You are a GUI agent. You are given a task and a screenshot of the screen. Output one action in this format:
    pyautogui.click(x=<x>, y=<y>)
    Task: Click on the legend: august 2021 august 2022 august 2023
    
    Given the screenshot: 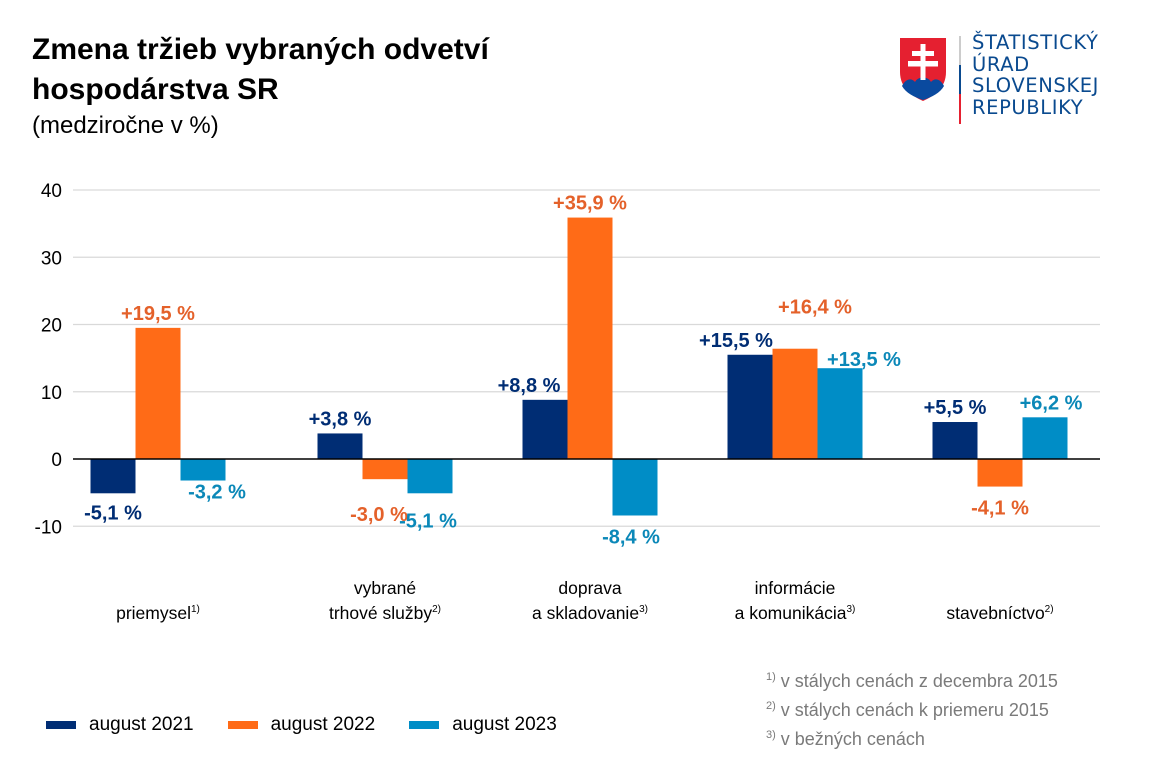 What is the action you would take?
    pyautogui.click(x=318, y=725)
    